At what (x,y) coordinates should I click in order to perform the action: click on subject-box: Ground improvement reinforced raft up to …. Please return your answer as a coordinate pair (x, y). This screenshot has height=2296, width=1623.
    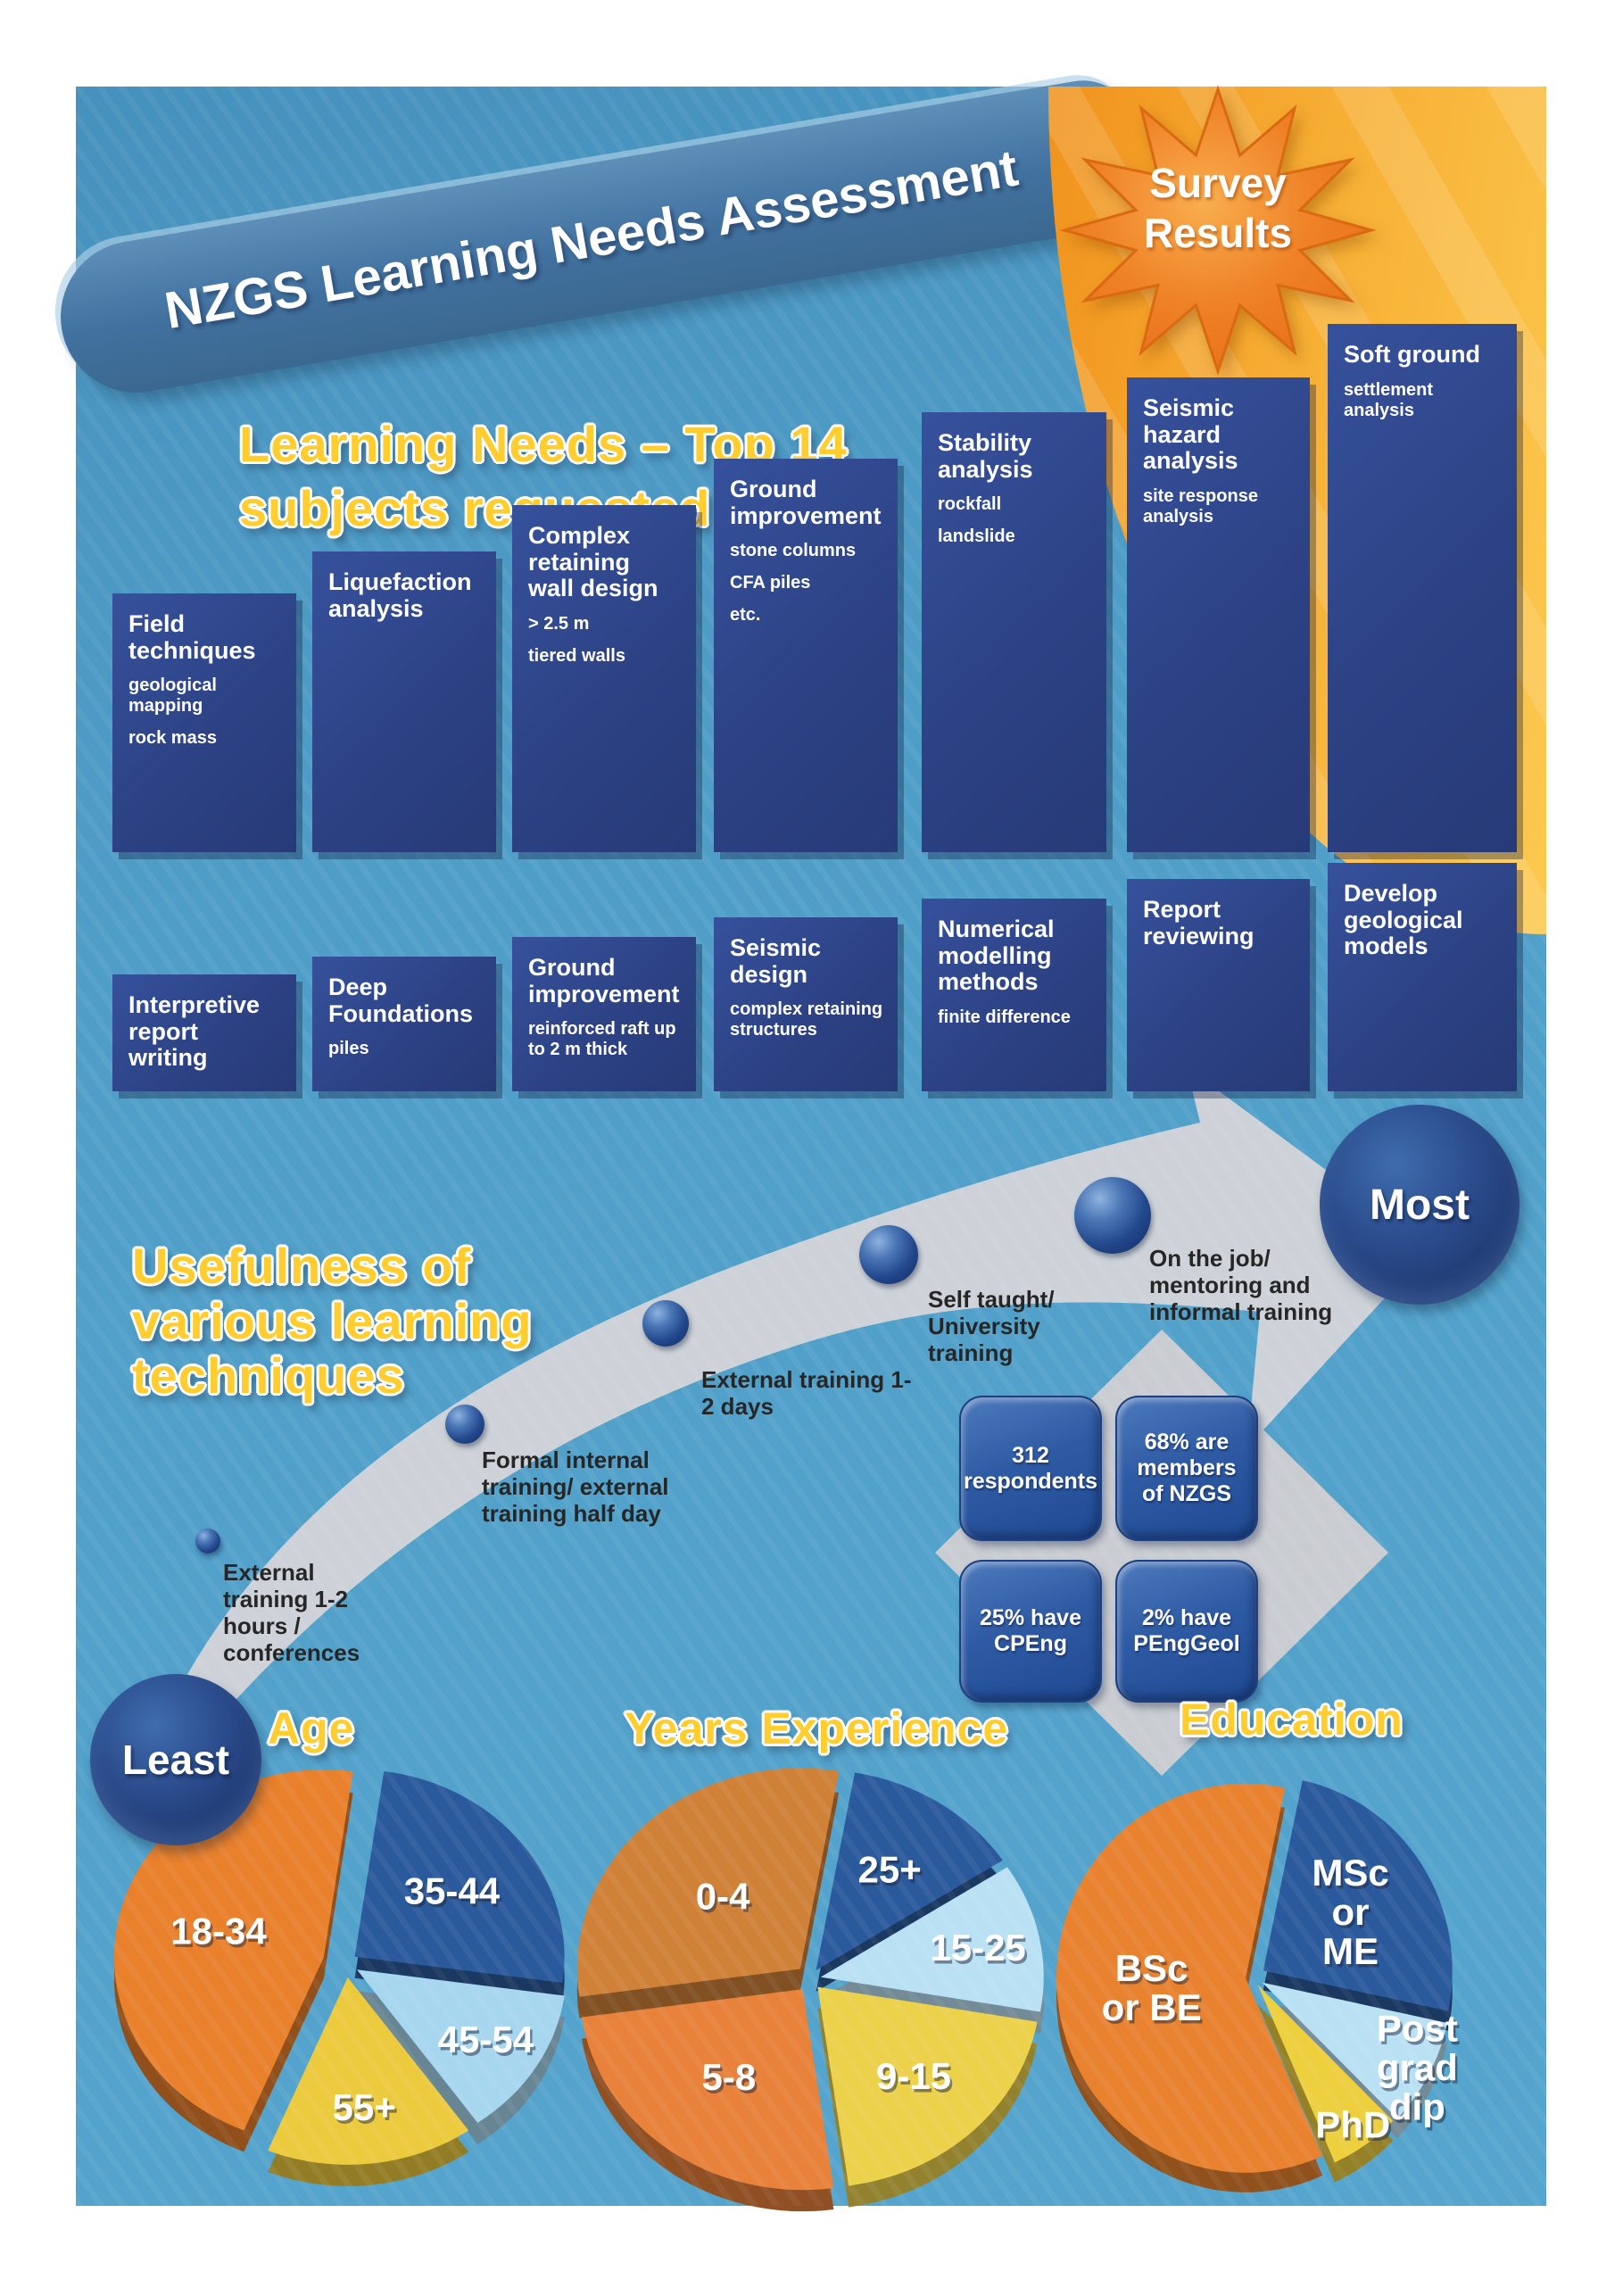
    Looking at the image, I should click on (604, 1014).